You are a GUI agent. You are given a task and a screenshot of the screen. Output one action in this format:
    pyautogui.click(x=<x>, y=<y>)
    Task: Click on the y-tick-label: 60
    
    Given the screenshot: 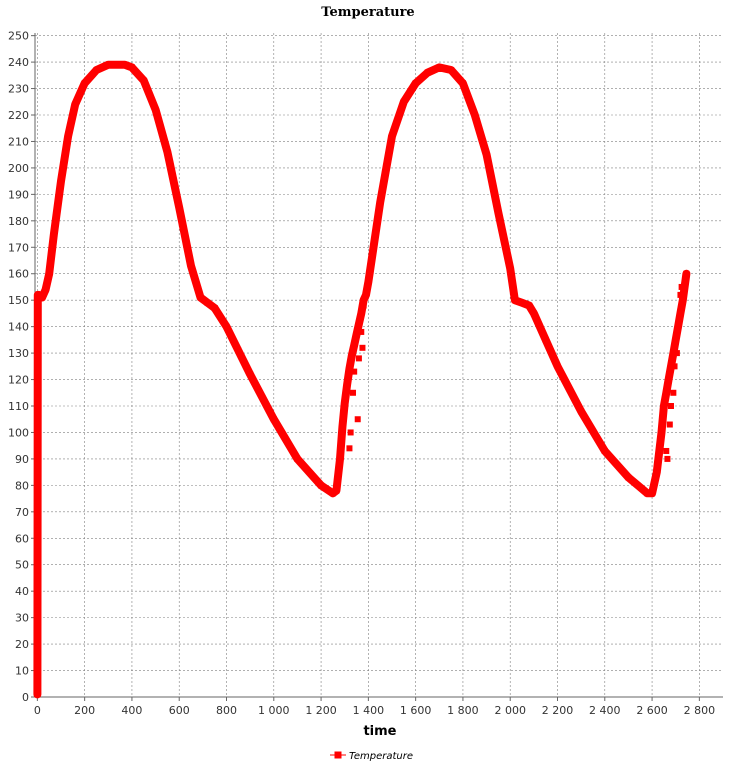 What is the action you would take?
    pyautogui.click(x=22, y=538)
    